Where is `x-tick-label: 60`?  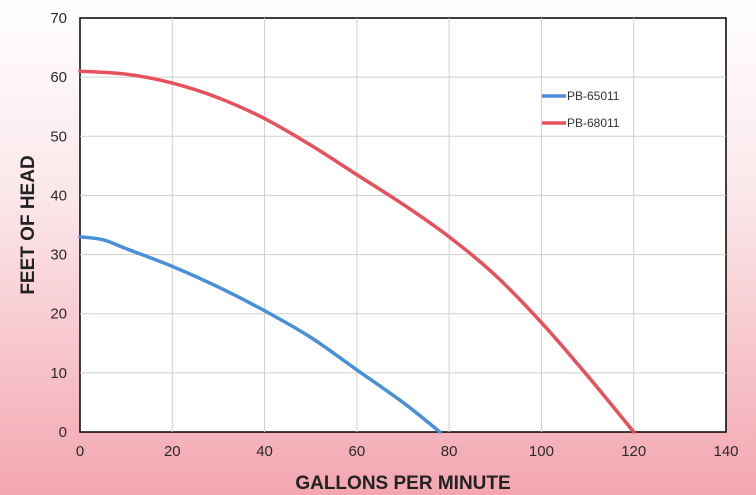
x-tick-label: 60 is located at coordinates (357, 451).